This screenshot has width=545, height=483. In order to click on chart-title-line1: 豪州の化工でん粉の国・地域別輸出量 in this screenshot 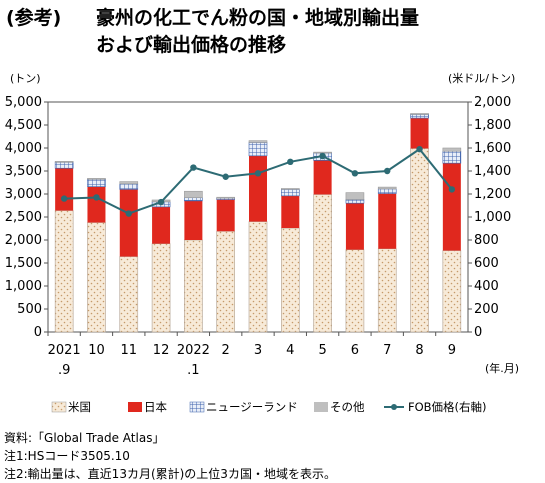, I will do `click(257, 17)`.